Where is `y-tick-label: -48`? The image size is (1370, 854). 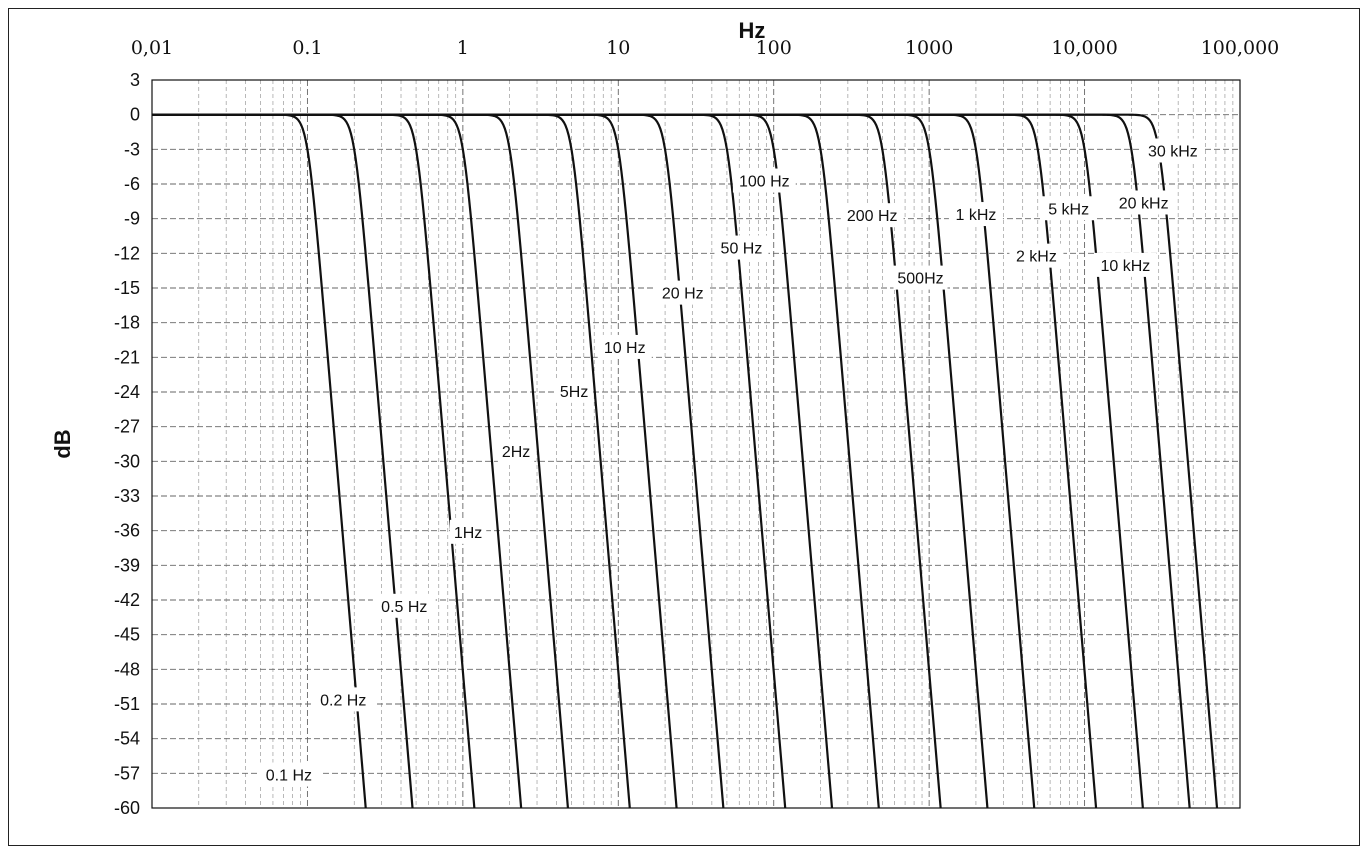 y-tick-label: -48 is located at coordinates (127, 669).